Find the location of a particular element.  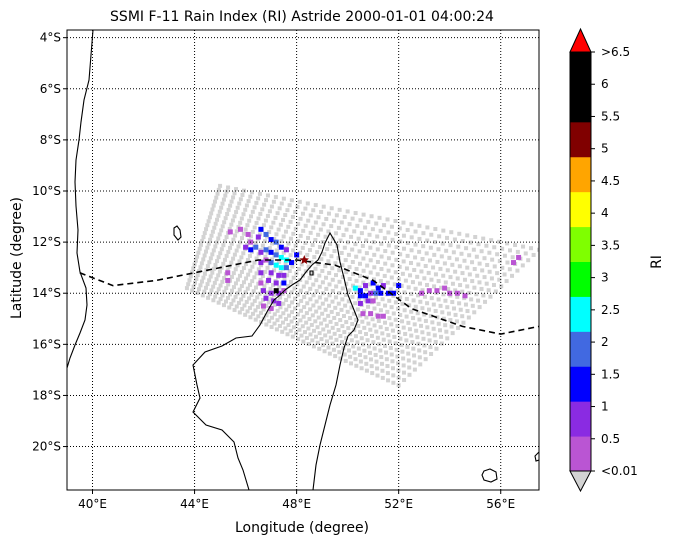

colorbar-tick-label: 4 is located at coordinates (605, 213).